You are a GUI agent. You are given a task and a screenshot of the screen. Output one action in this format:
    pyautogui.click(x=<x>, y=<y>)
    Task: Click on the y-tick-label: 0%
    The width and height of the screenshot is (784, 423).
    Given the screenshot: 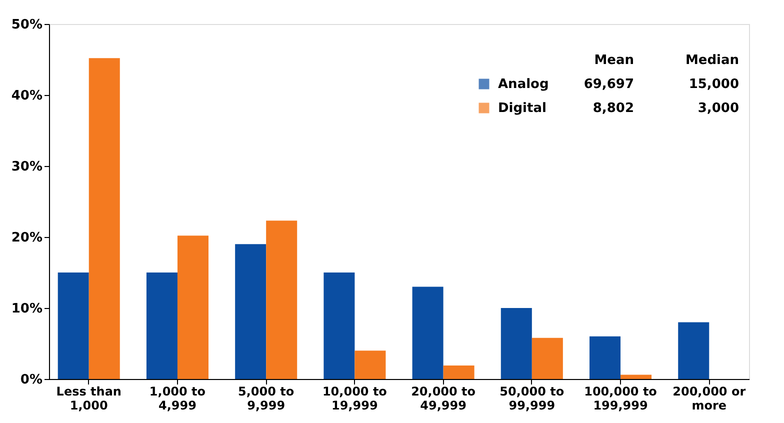 What is the action you would take?
    pyautogui.click(x=31, y=380)
    